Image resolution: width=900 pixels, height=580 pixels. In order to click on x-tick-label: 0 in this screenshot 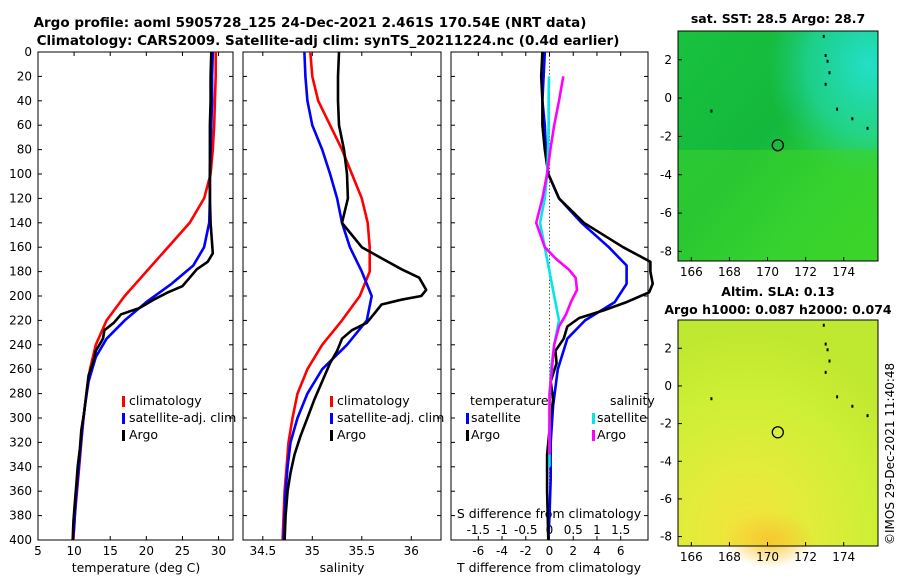, I will do `click(550, 551)`.